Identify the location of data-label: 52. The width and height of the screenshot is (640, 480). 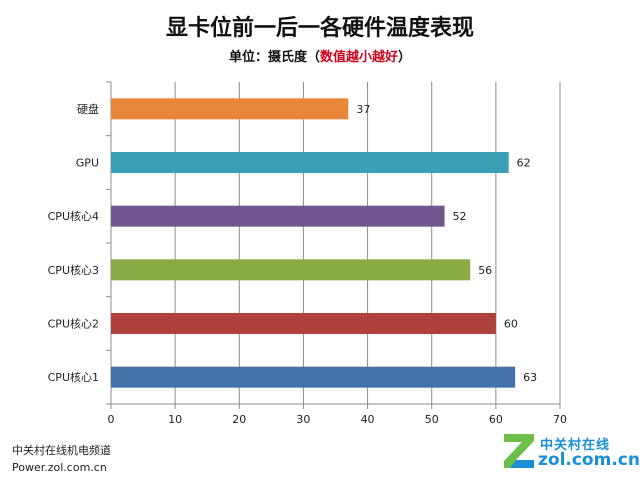
(460, 216).